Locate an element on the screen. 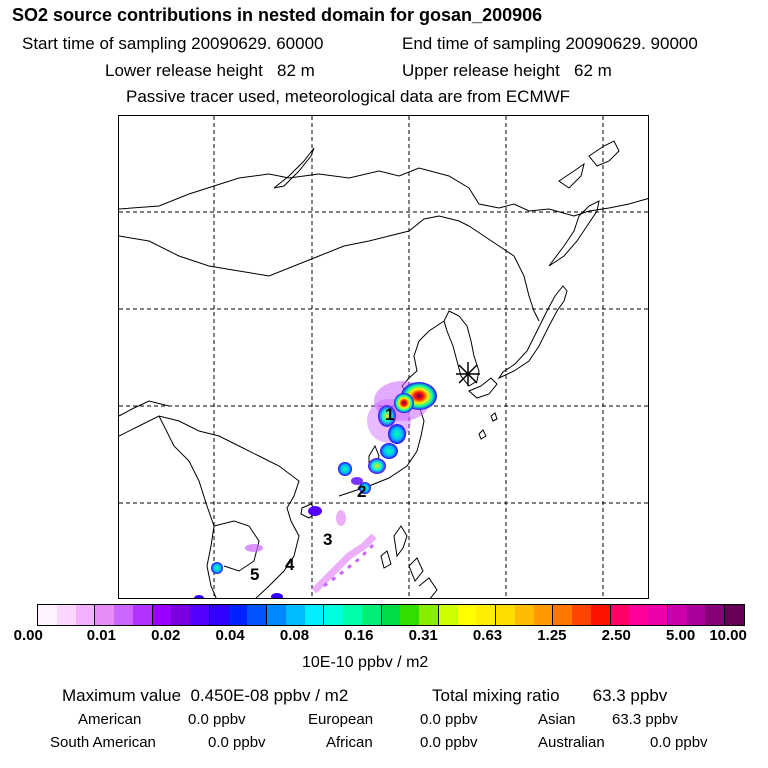  colorbar-tick-label: 1.25 is located at coordinates (552, 635).